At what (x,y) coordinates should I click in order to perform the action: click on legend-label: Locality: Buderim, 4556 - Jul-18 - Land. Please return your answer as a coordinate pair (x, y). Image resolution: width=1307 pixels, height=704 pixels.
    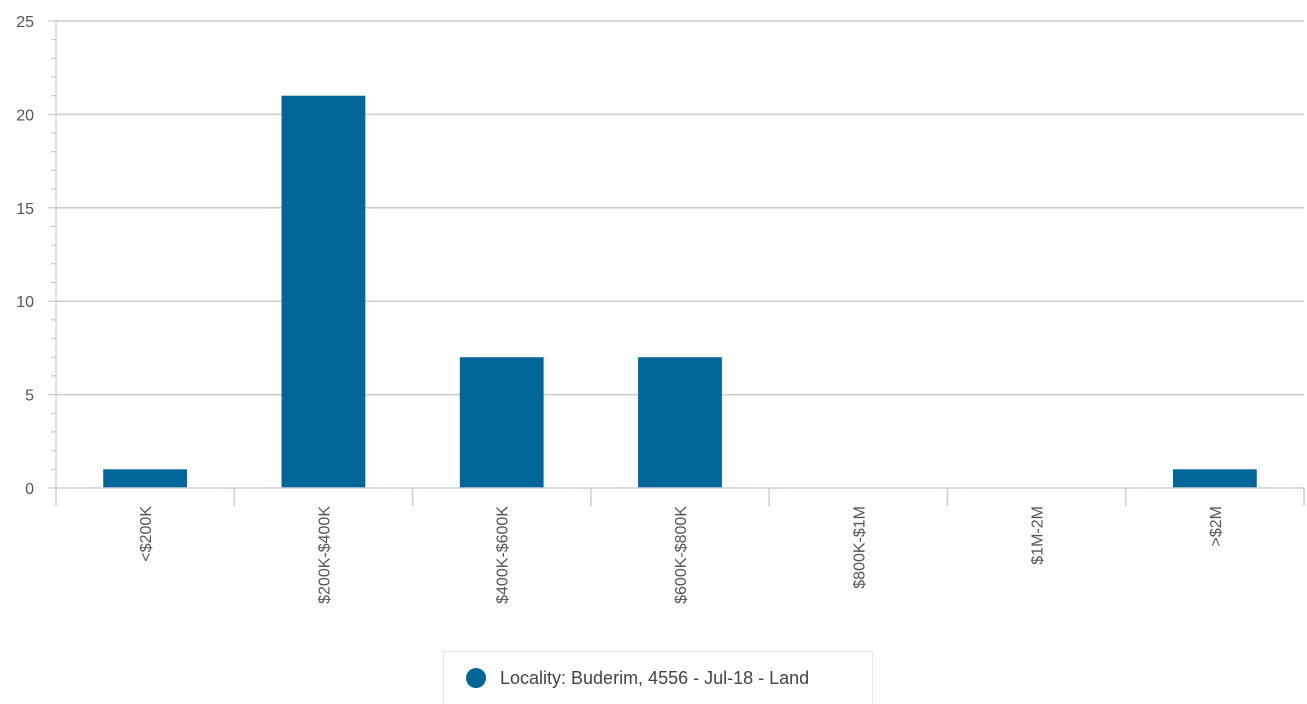
    Looking at the image, I should click on (655, 677).